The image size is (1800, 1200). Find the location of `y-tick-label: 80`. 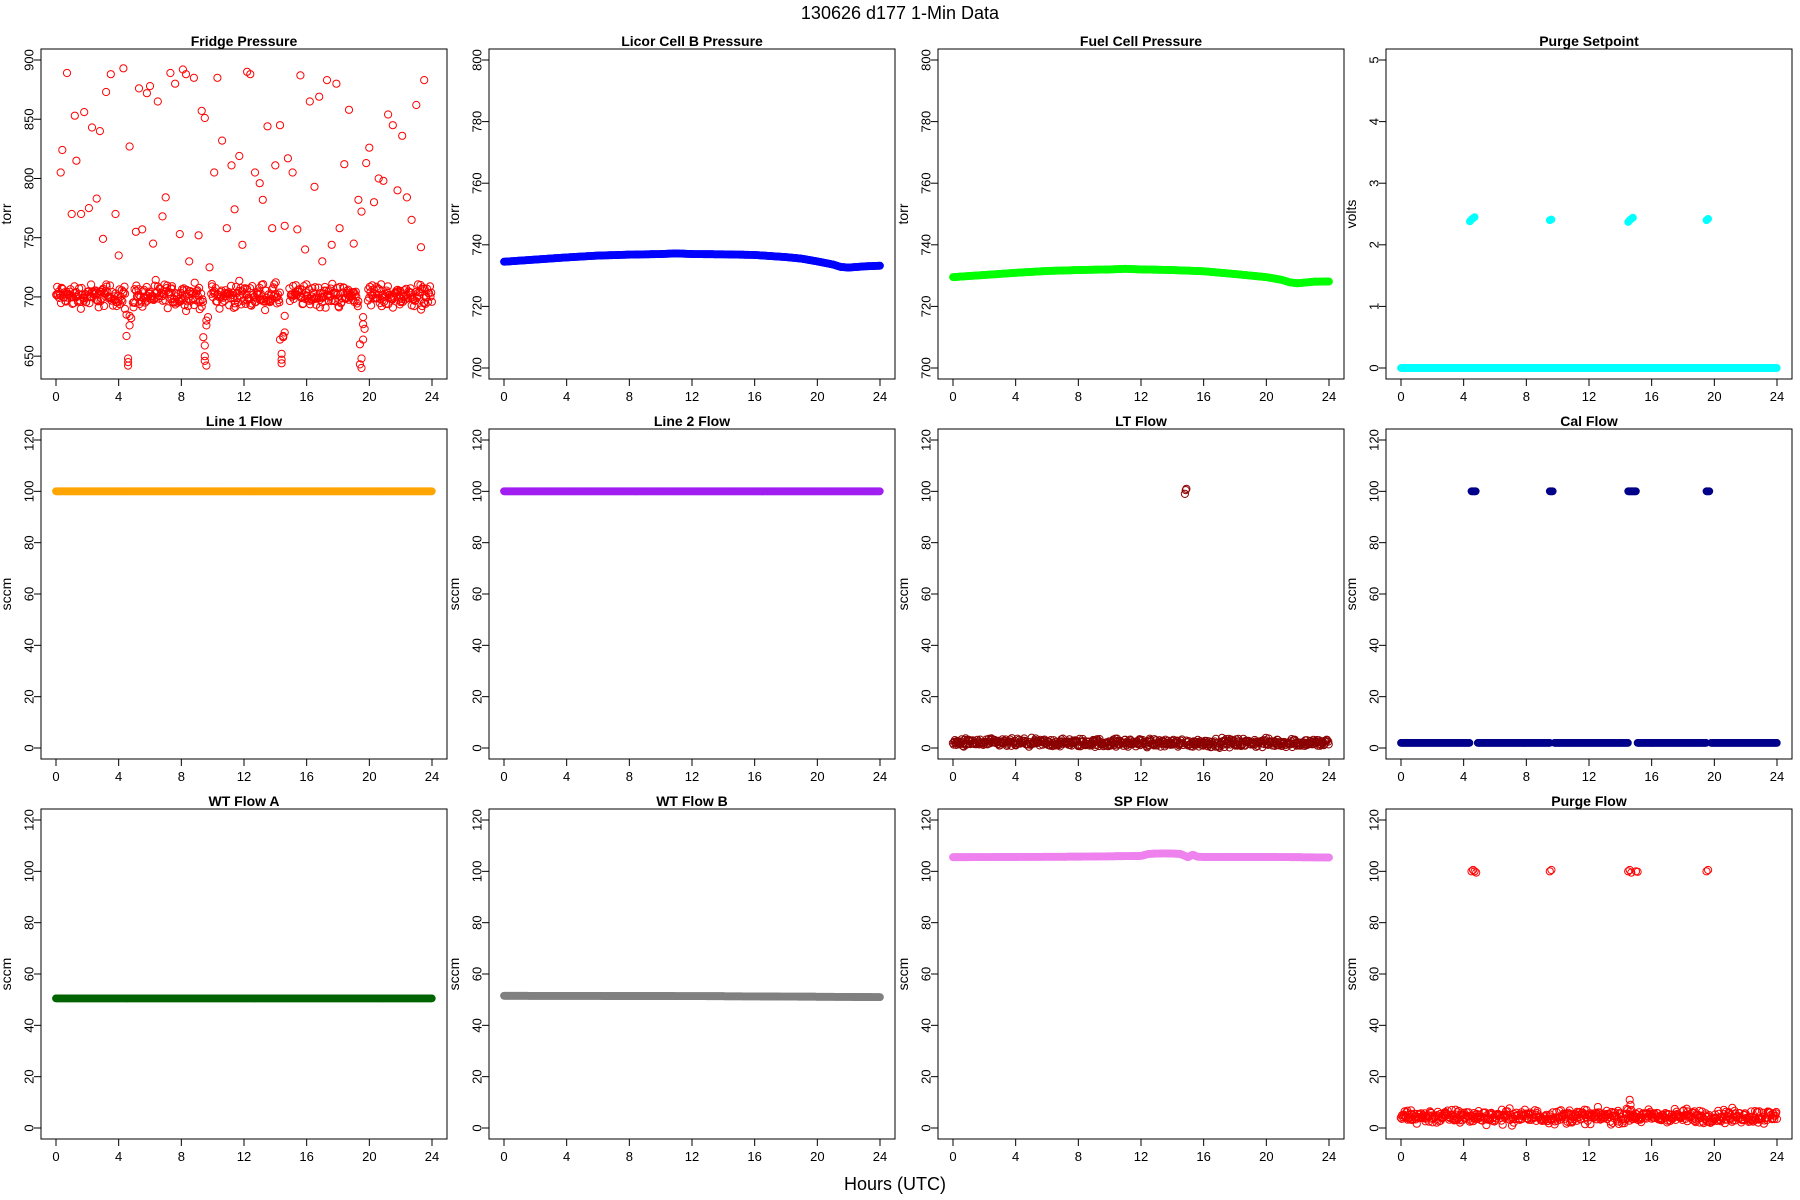

y-tick-label: 80 is located at coordinates (477, 542).